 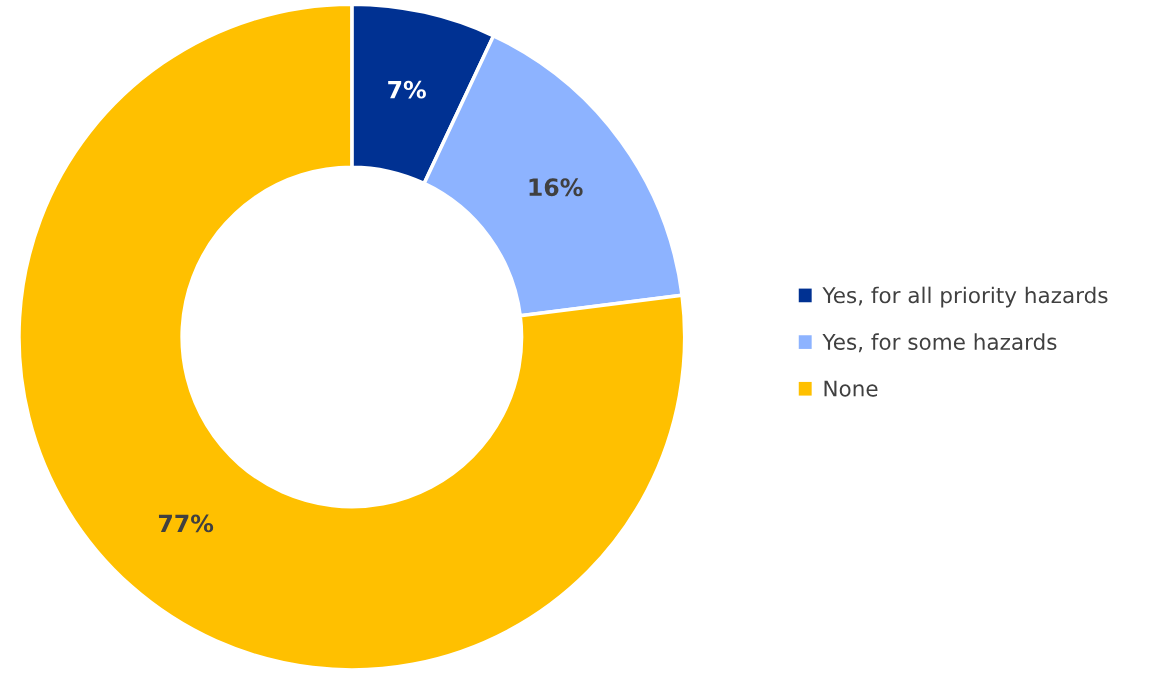 I want to click on data-label: 16%, so click(x=556, y=187).